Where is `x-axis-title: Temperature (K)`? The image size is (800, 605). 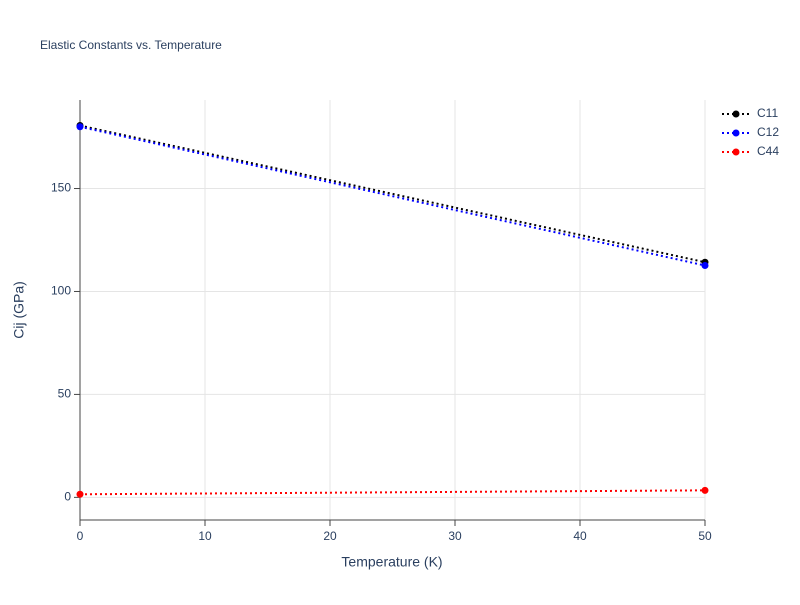 x-axis-title: Temperature (K) is located at coordinates (391, 562).